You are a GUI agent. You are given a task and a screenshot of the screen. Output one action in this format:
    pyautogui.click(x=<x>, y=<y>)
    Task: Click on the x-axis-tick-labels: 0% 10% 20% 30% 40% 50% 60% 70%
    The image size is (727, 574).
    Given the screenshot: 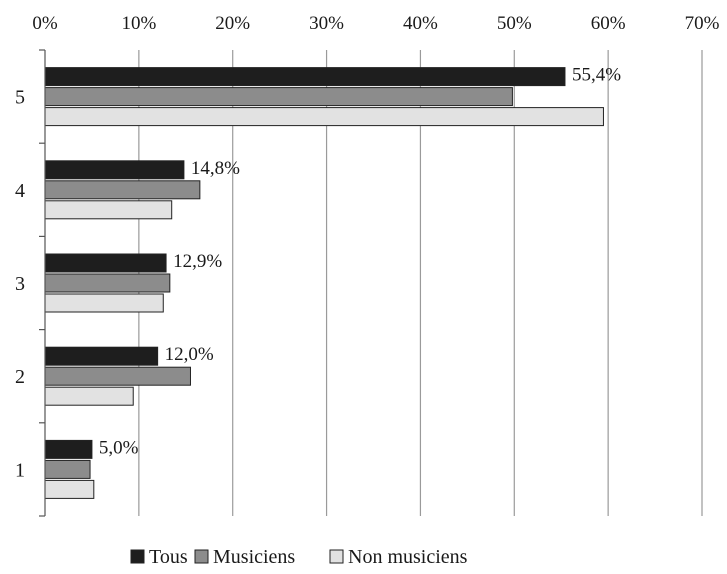 What is the action you would take?
    pyautogui.click(x=375, y=23)
    